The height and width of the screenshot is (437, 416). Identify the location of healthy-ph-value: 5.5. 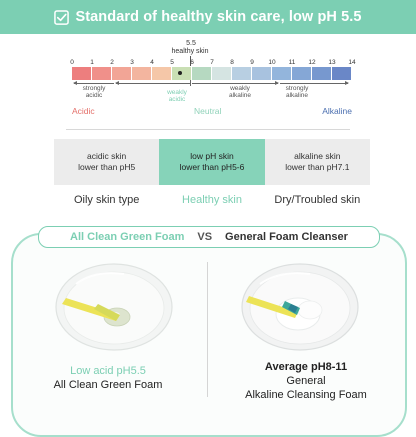
(191, 43).